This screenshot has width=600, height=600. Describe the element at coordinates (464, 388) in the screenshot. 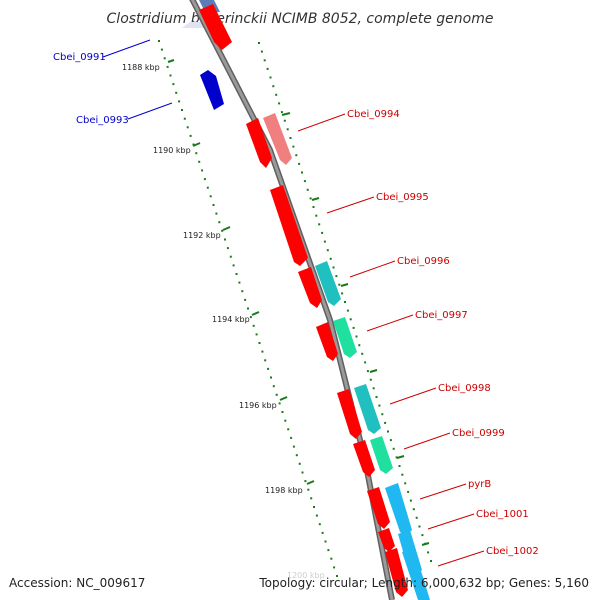

I see `gene-label-cbei-0998: Cbei_0998` at that location.